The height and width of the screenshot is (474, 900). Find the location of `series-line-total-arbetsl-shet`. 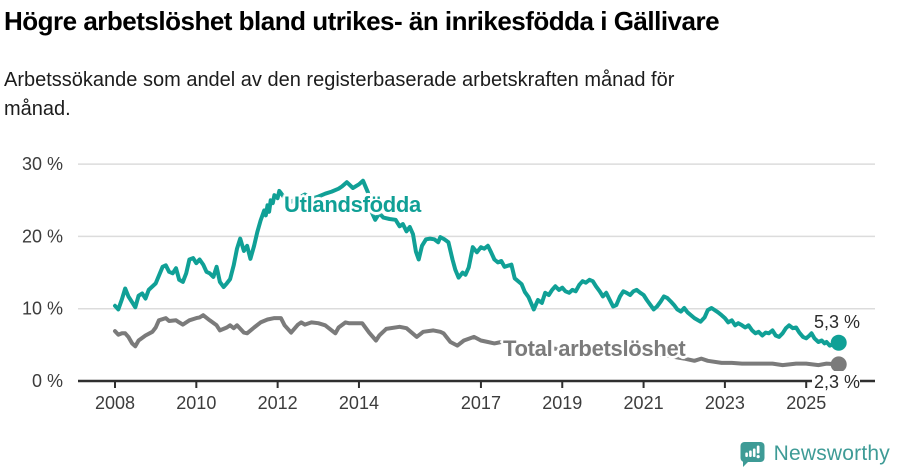

series-line-total-arbetsl-shet is located at coordinates (477, 340).